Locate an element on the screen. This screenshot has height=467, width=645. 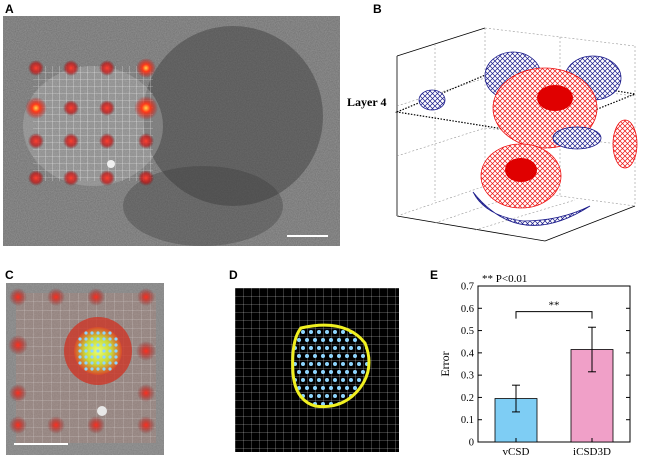
y-axis-label: Error is located at coordinates (445, 363).